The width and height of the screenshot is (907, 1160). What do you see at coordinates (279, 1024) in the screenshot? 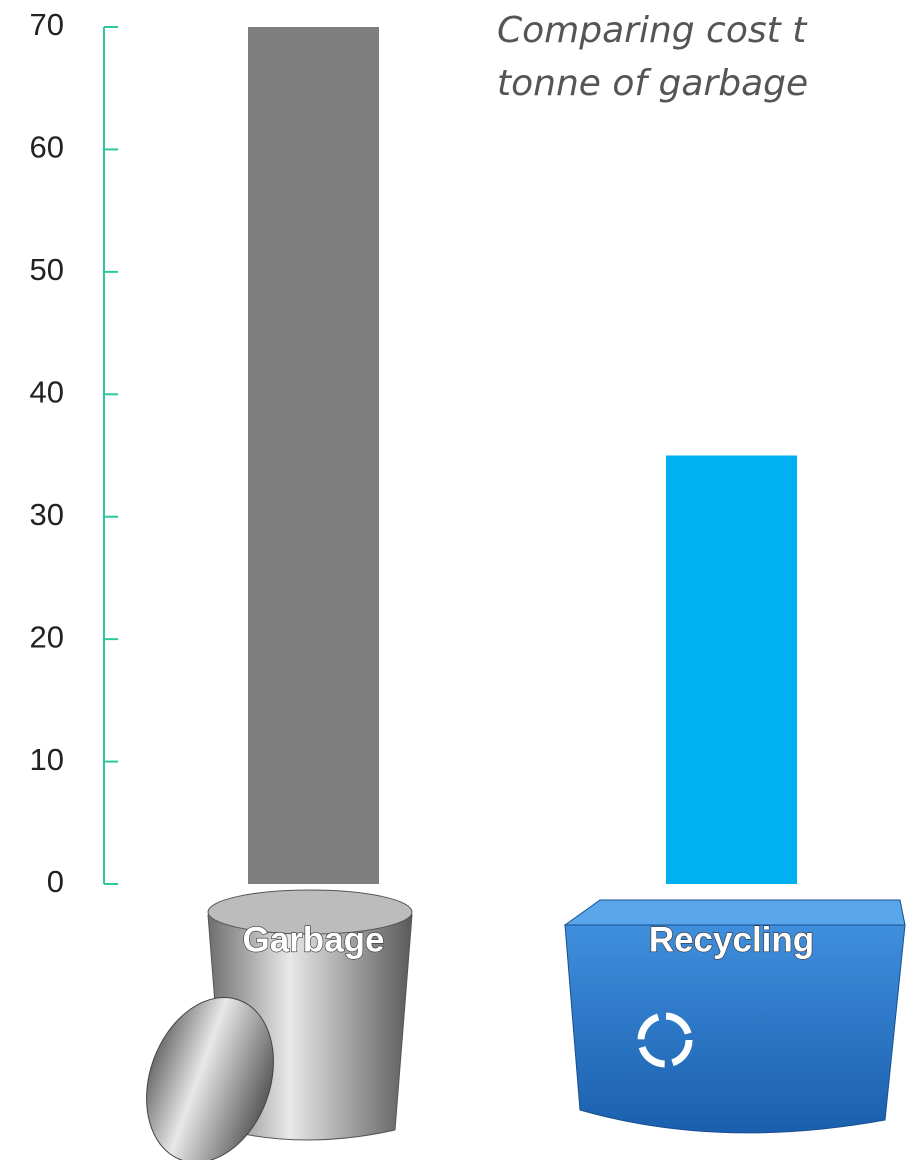
I see `garbage-can-icon` at bounding box center [279, 1024].